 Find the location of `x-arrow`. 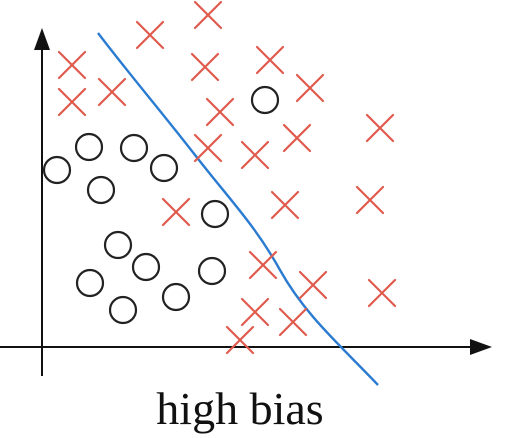

x-arrow is located at coordinates (481, 347).